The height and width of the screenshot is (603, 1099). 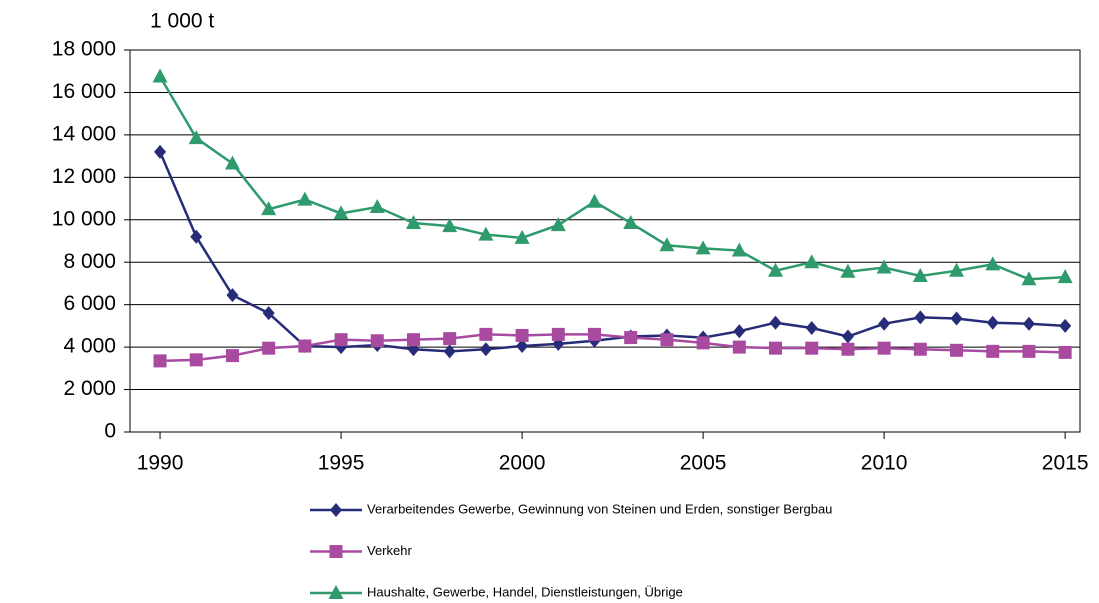 What do you see at coordinates (1065, 463) in the screenshot?
I see `x-tick-label: 2015` at bounding box center [1065, 463].